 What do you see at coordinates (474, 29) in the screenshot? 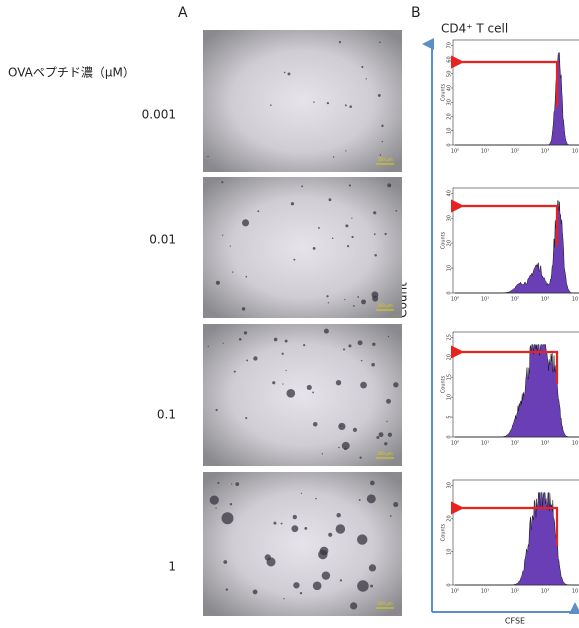
I see `panel-title: CD4⁺ T cell` at bounding box center [474, 29].